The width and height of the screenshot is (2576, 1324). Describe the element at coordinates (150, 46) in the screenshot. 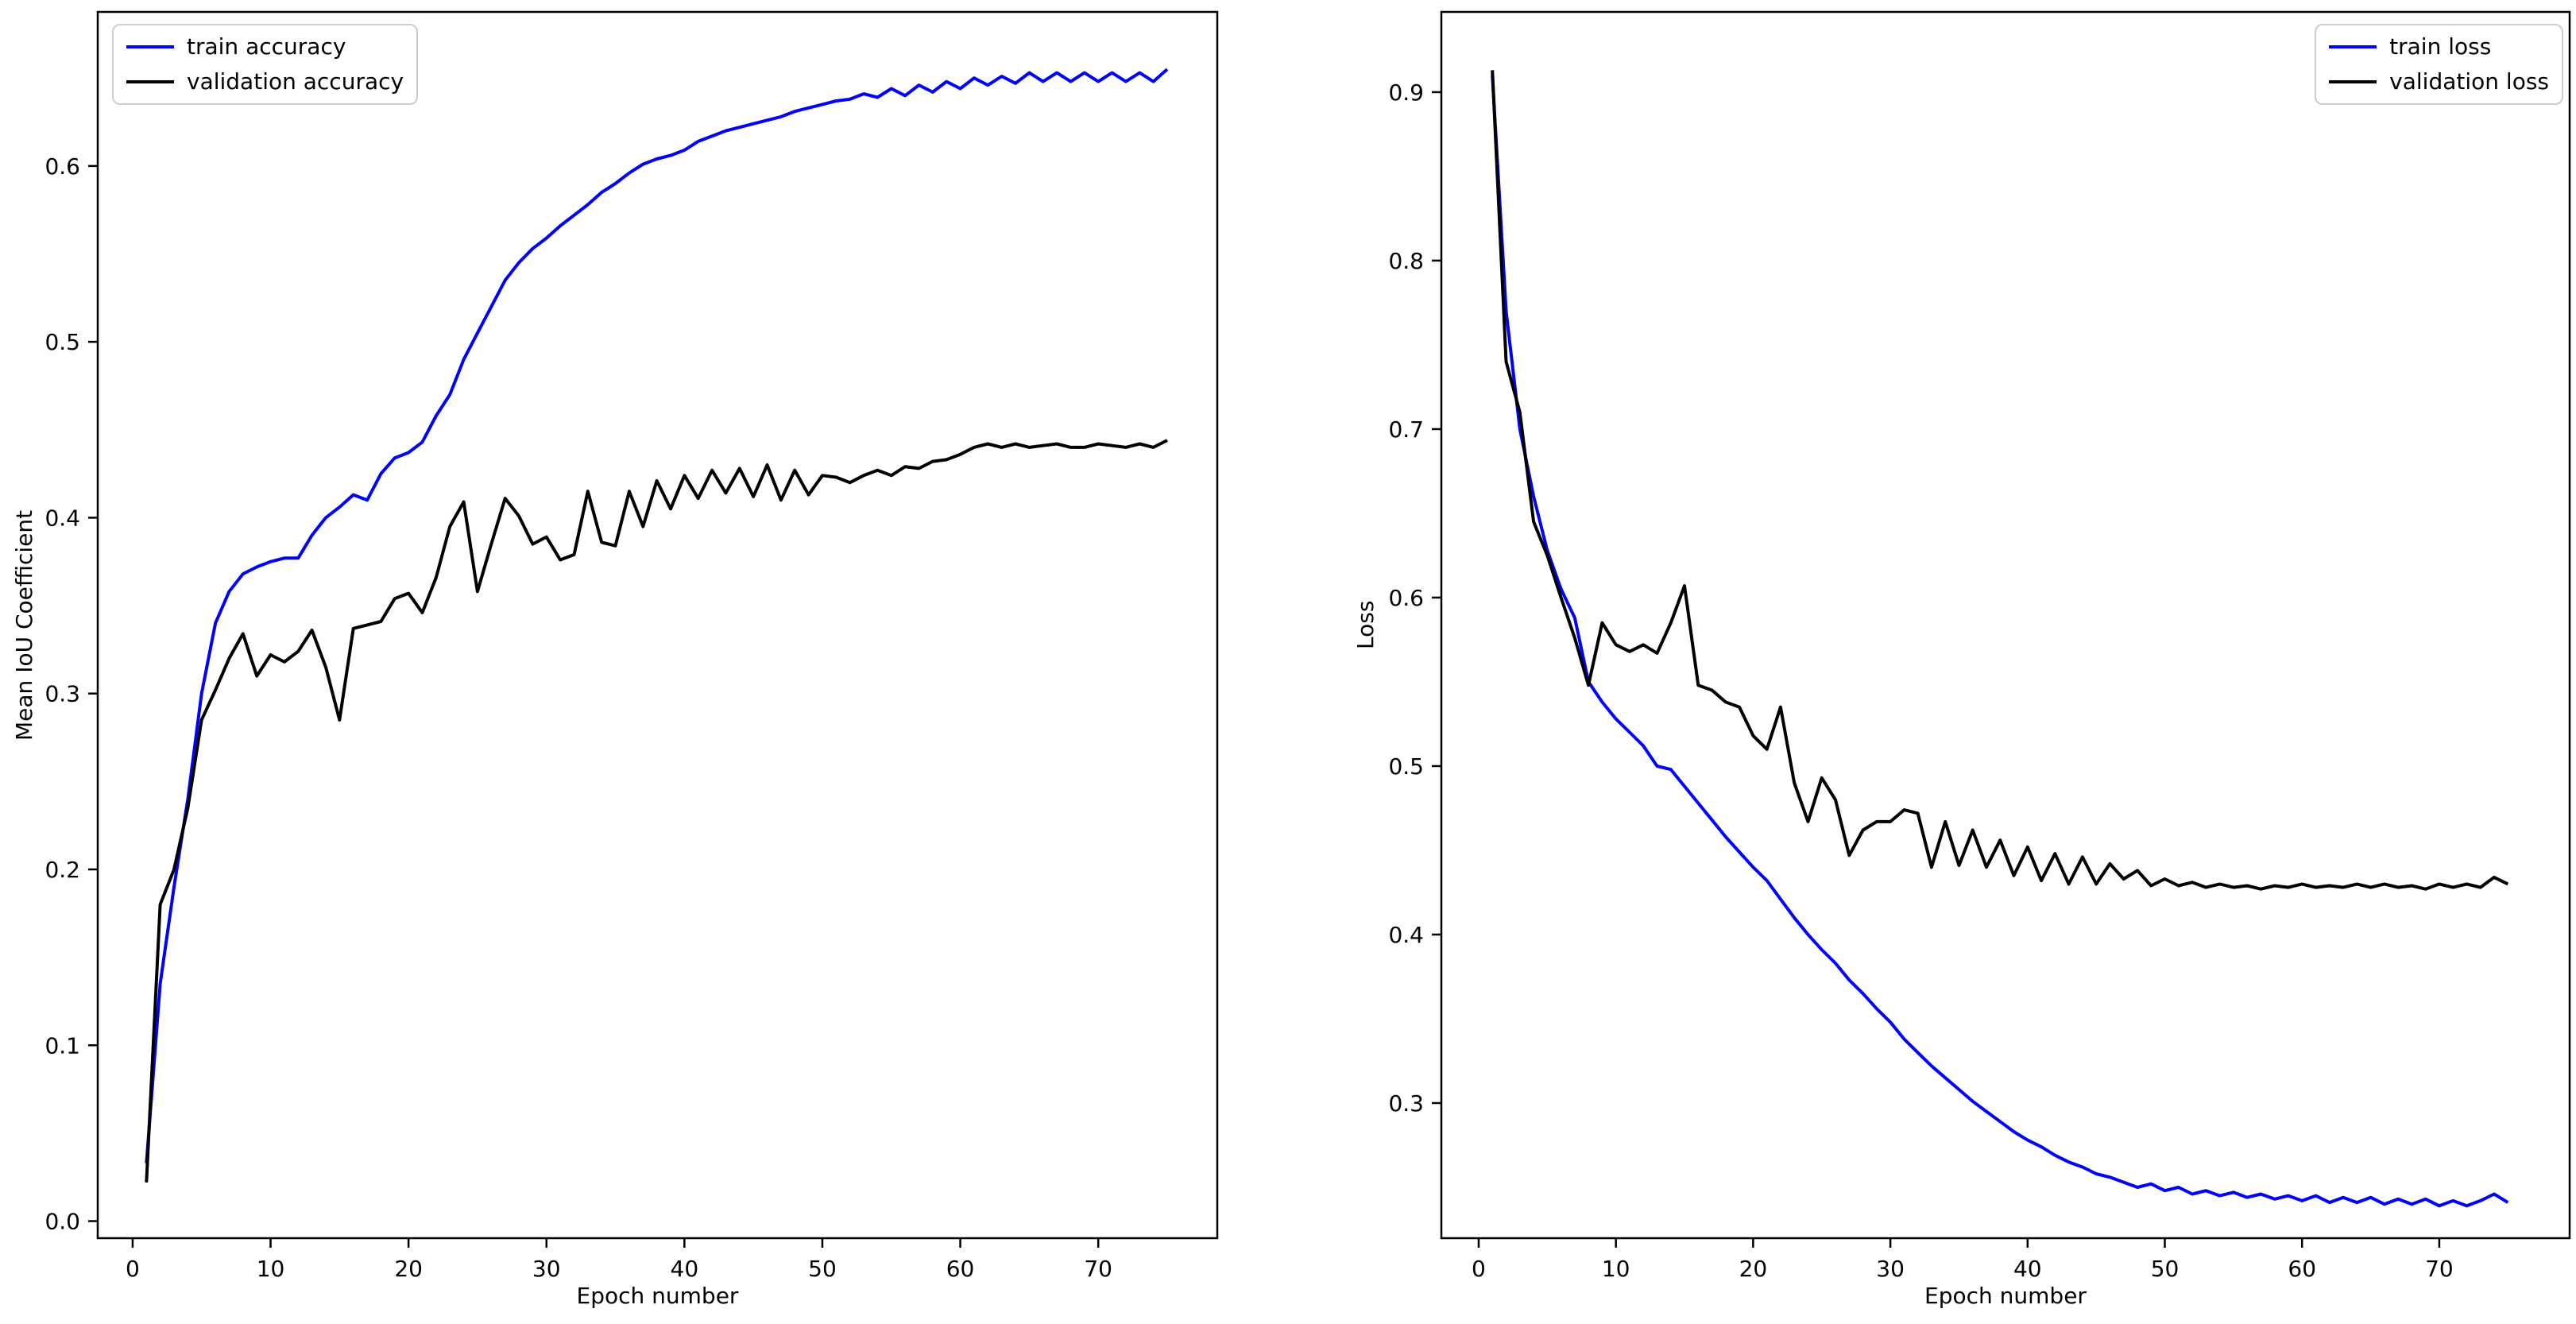

I see `train-accuracy-line-sample` at that location.